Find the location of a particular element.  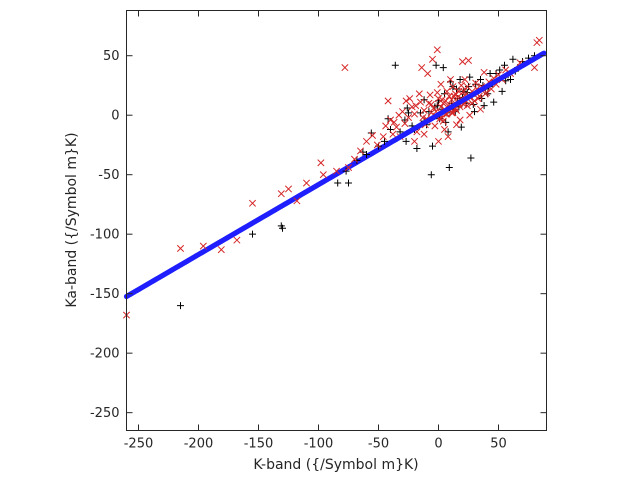

y-tick-label: -200 is located at coordinates (105, 354).